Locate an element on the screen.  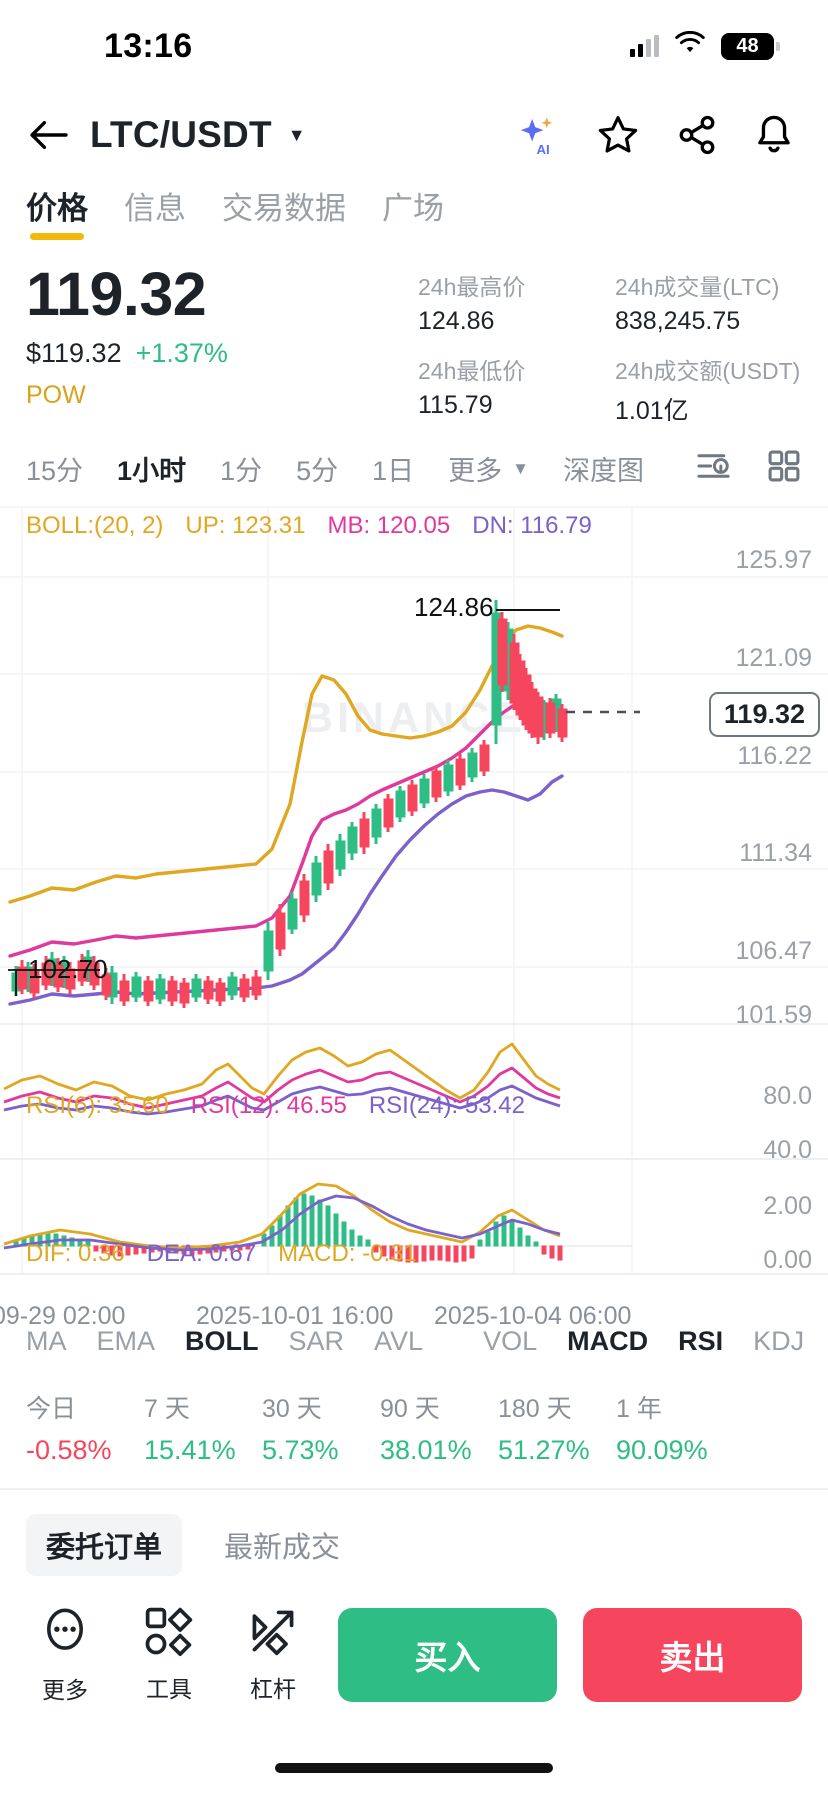
sell-button: 卖出 is located at coordinates (692, 1654).